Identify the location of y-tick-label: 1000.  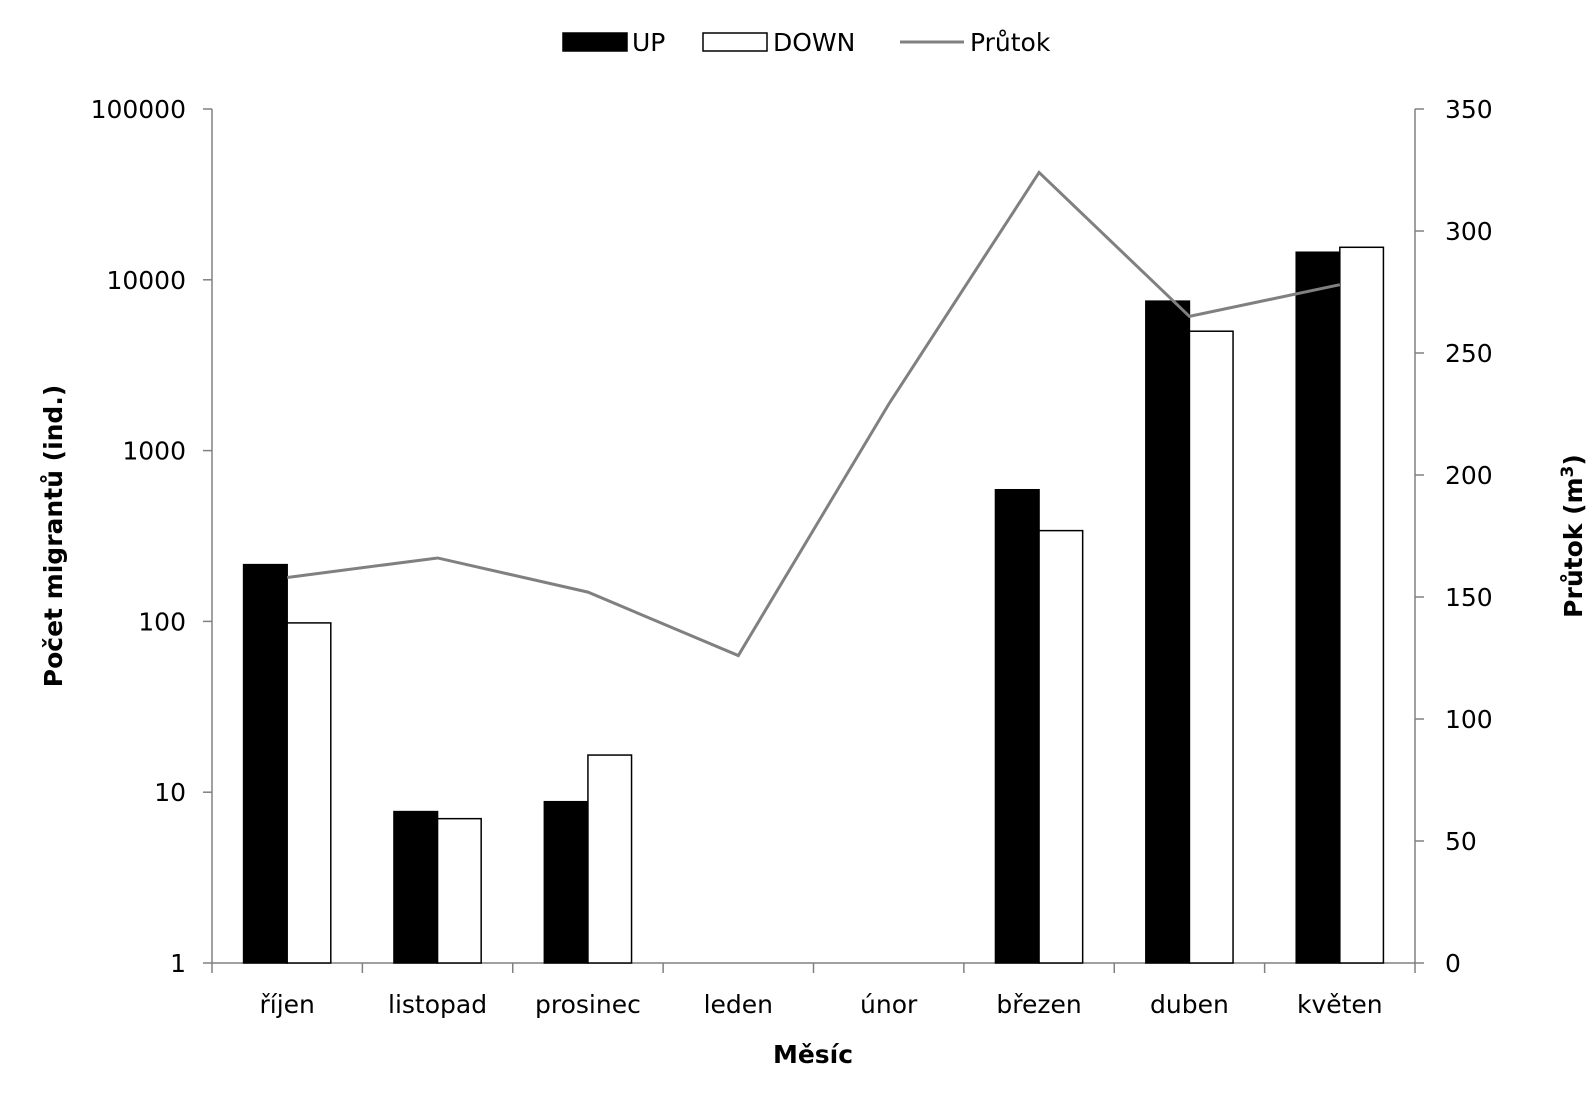
(154, 451).